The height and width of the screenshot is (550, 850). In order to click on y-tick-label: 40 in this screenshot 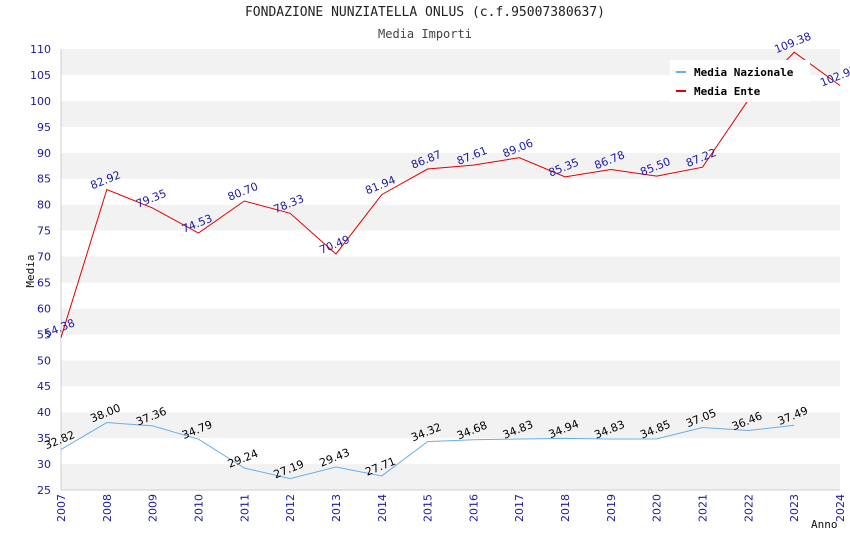, I will do `click(44, 412)`.